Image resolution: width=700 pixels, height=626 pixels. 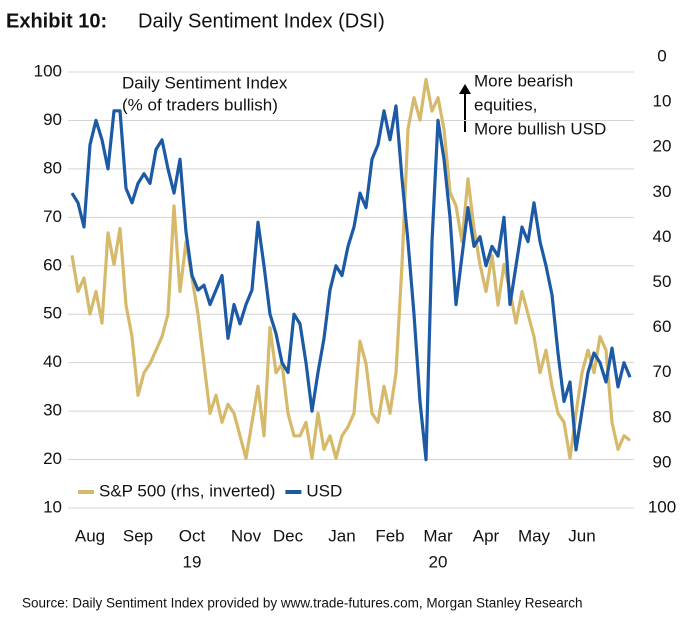 I want to click on x-tick-label: Feb, so click(x=389, y=535).